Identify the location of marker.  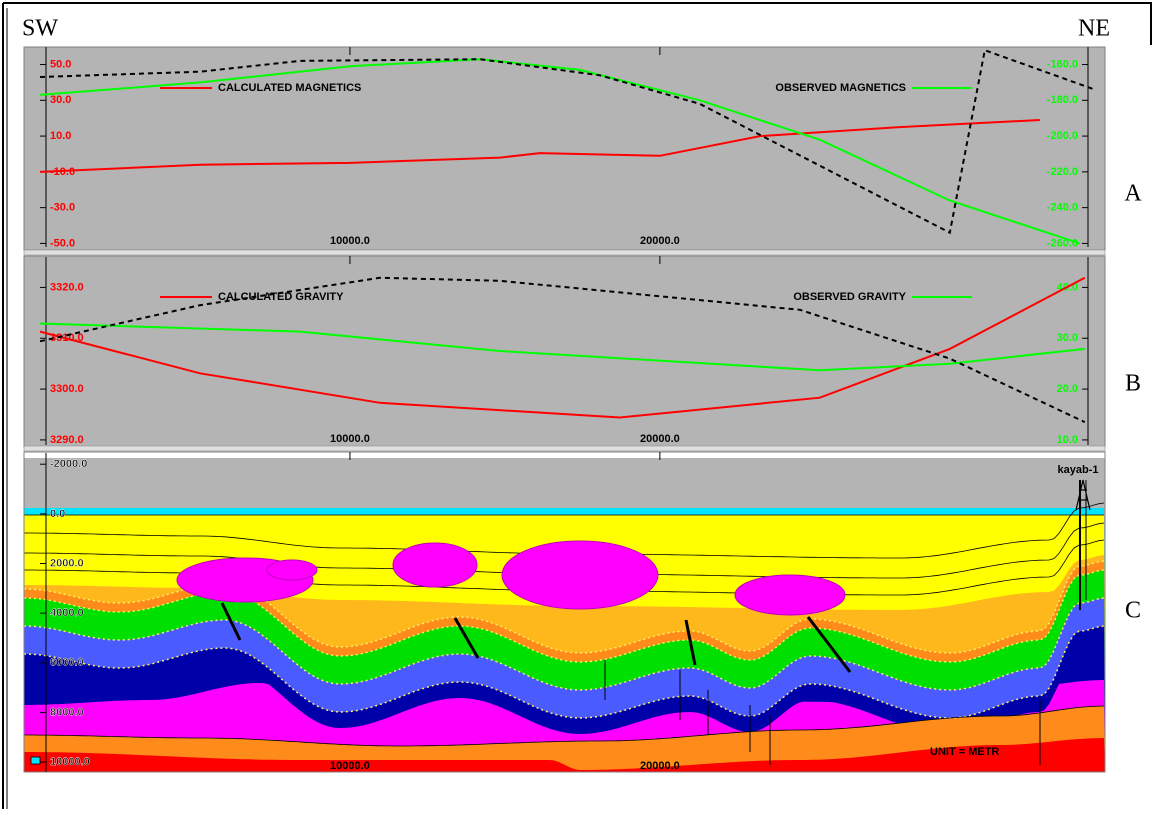
(35, 760).